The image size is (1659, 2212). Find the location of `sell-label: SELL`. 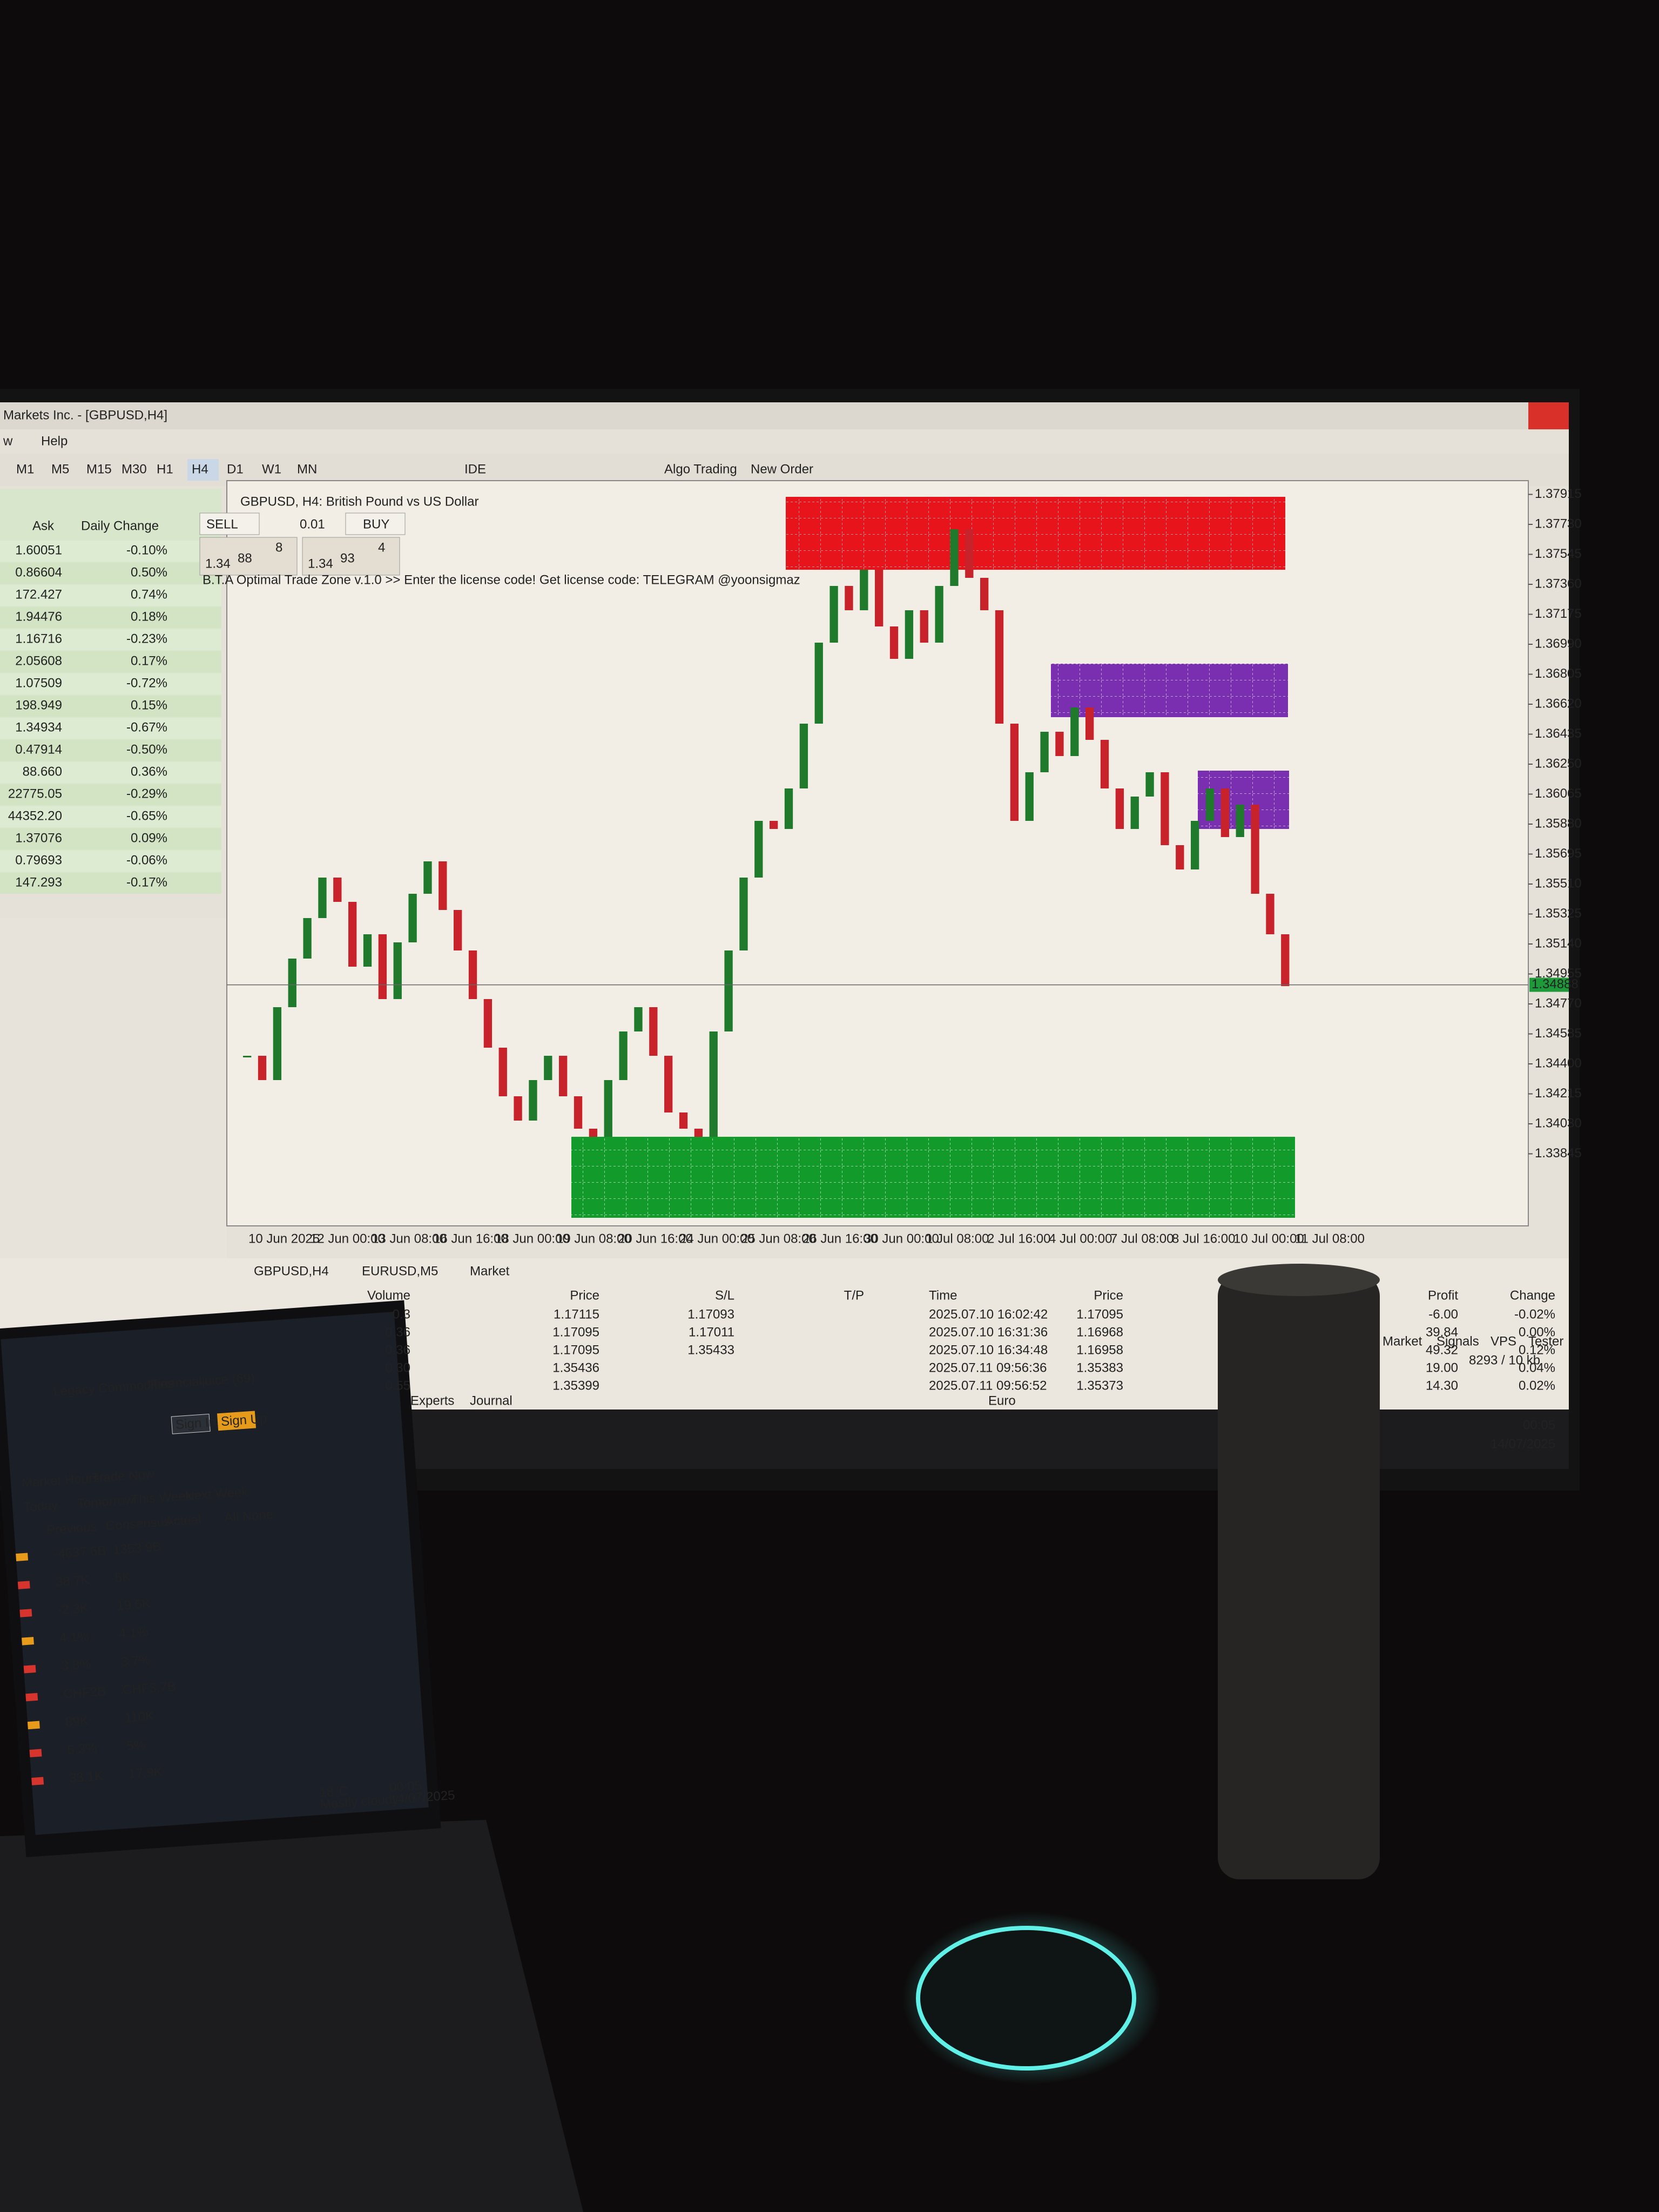

sell-label: SELL is located at coordinates (222, 524).